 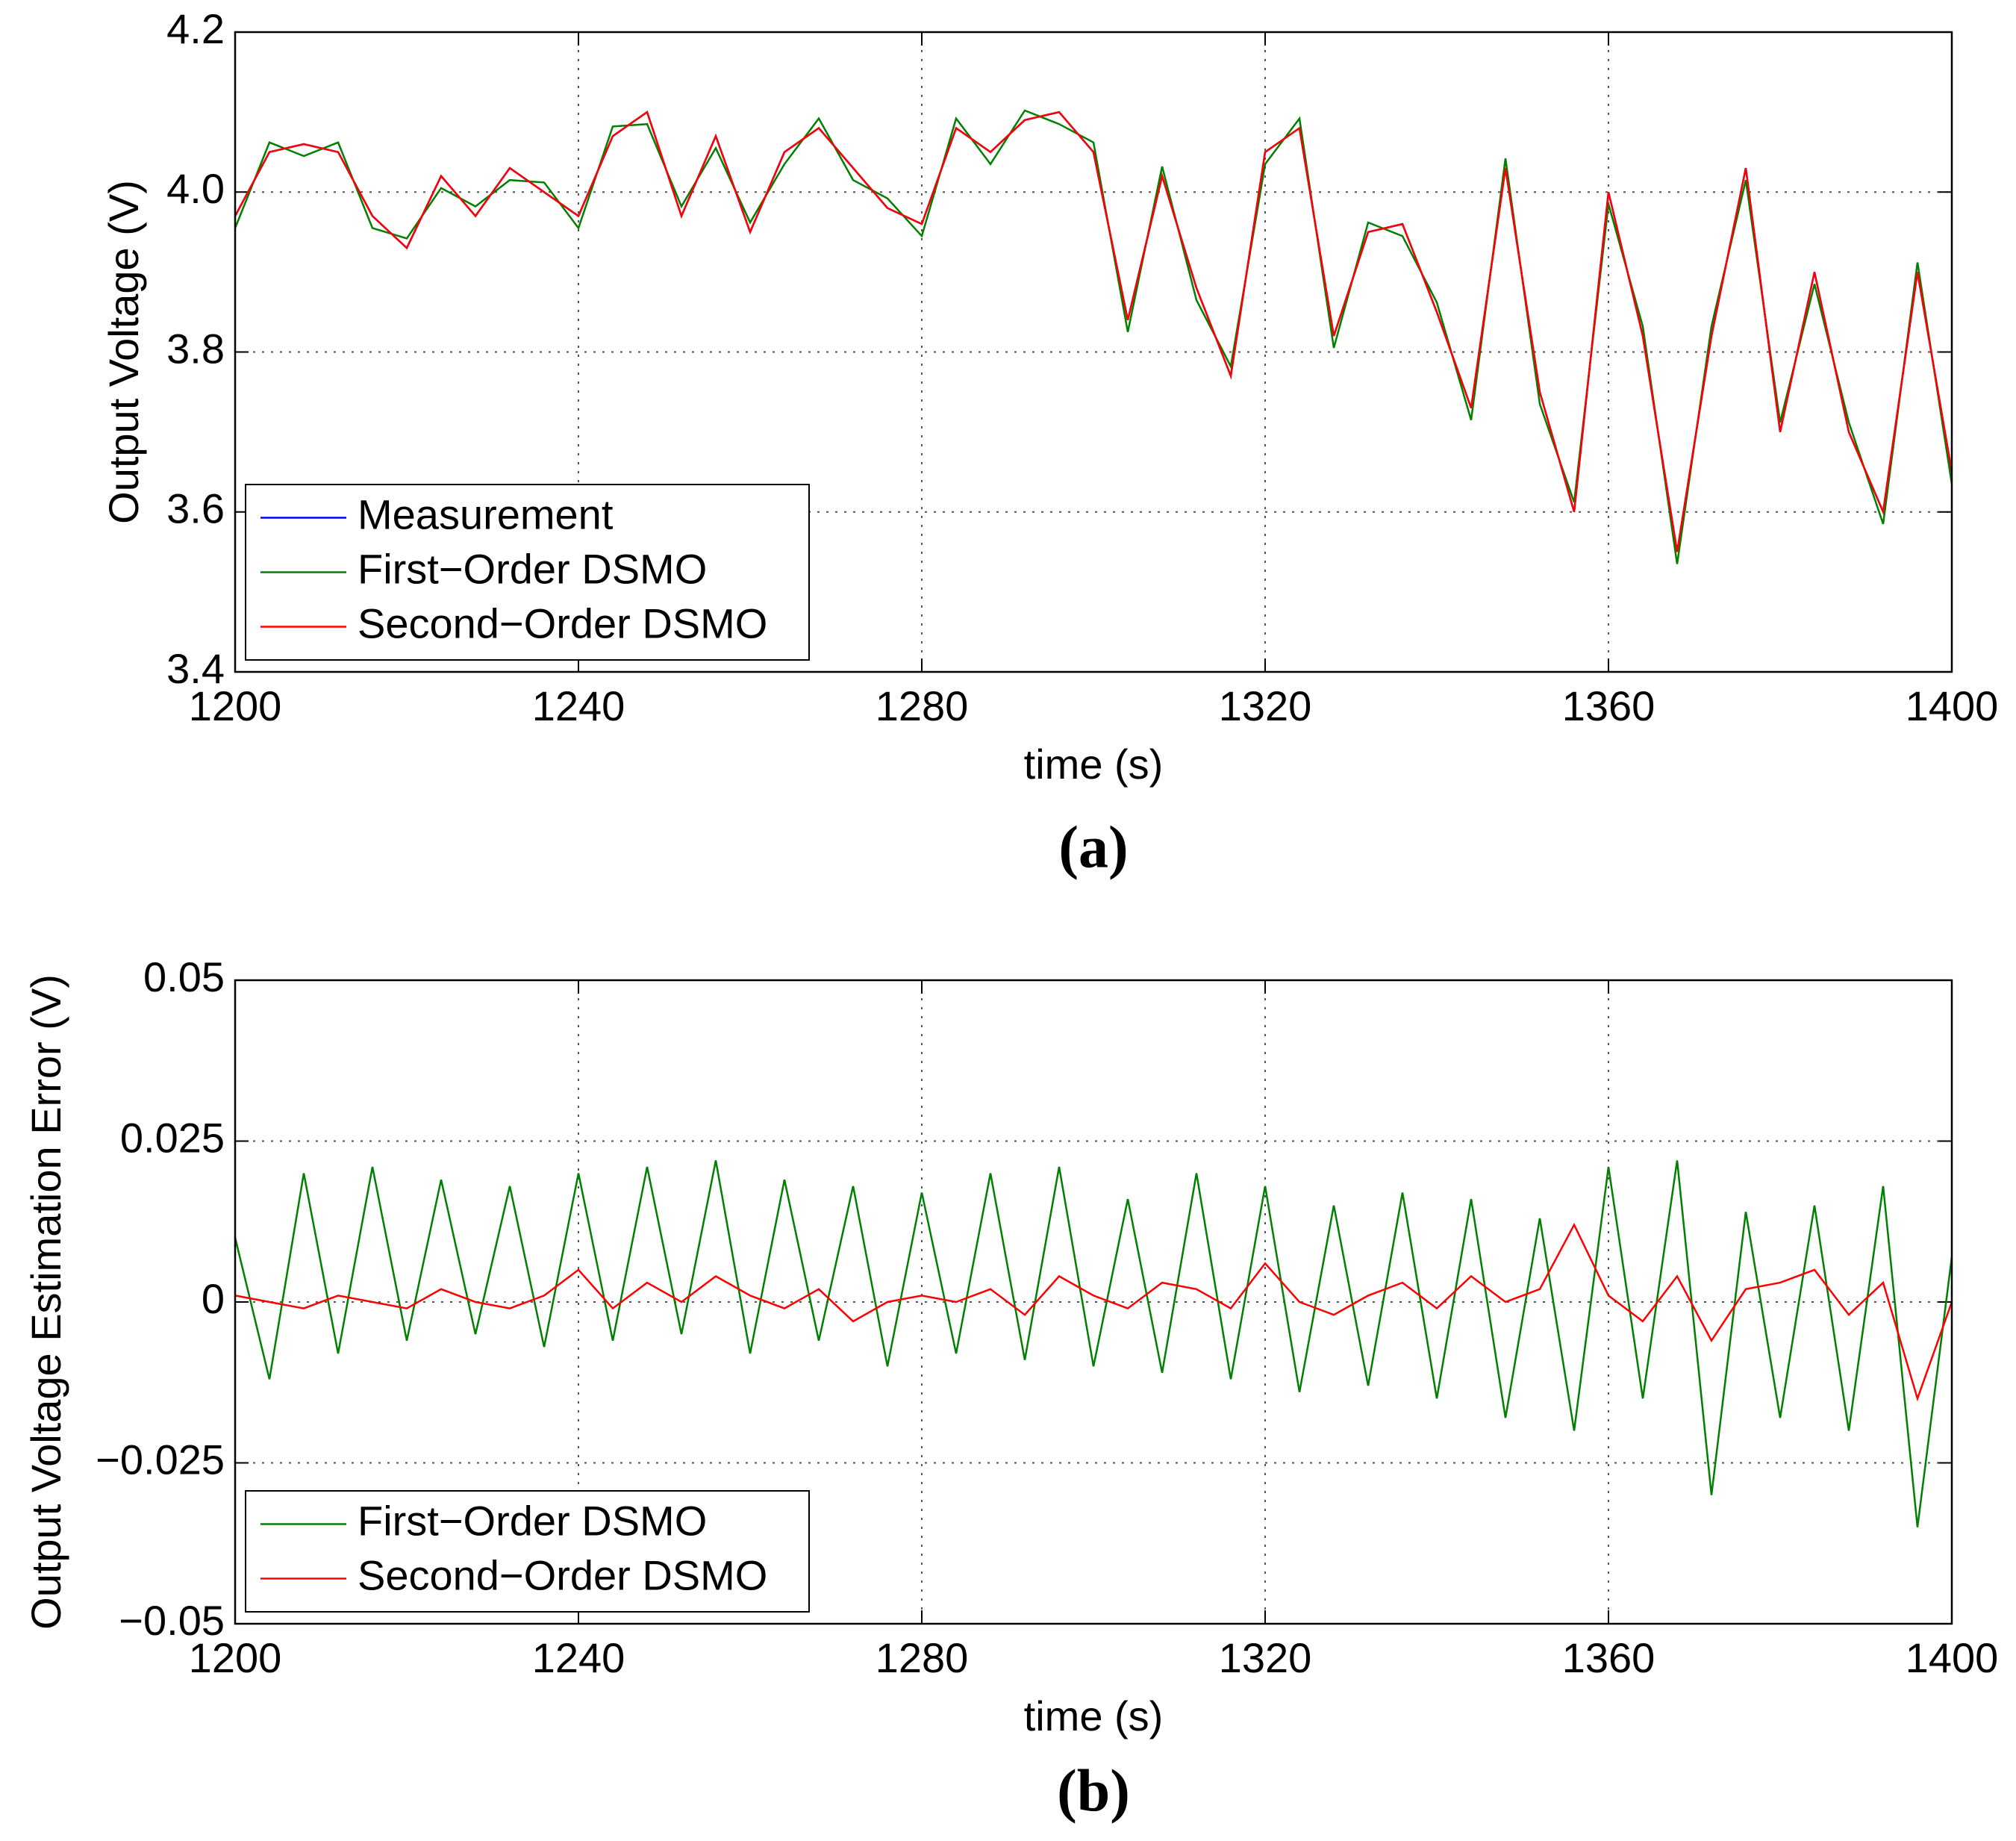 I want to click on legend-box, so click(x=527, y=1551).